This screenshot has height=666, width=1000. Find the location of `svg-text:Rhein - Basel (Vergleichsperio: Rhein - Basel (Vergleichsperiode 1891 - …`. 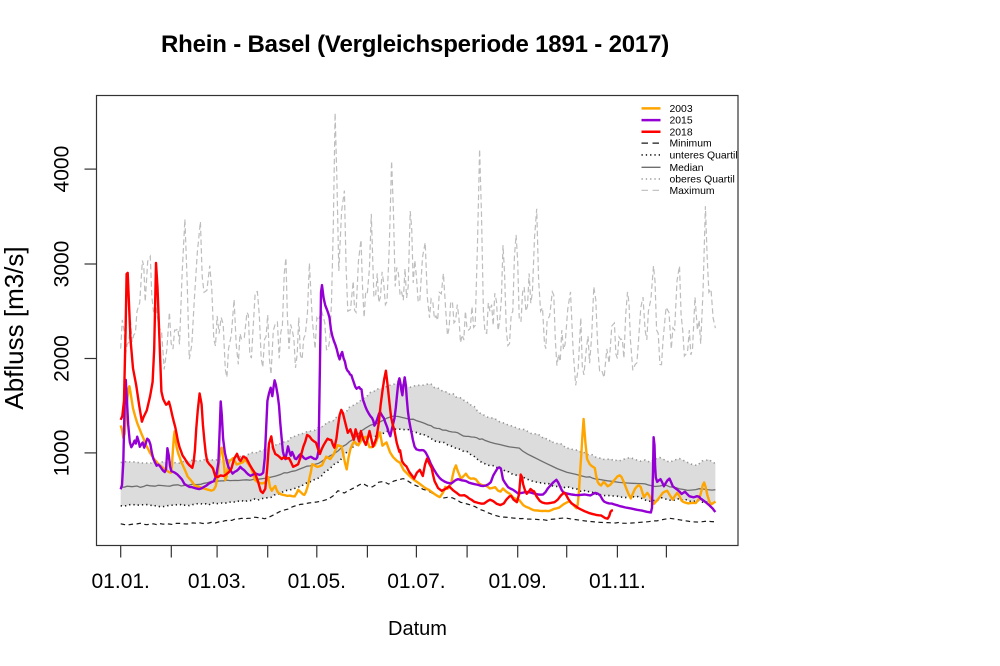

svg-text:Rhein - Basel (Vergleichsperio: Rhein - Basel (Vergleichsperiode 1891 - … is located at coordinates (415, 44).